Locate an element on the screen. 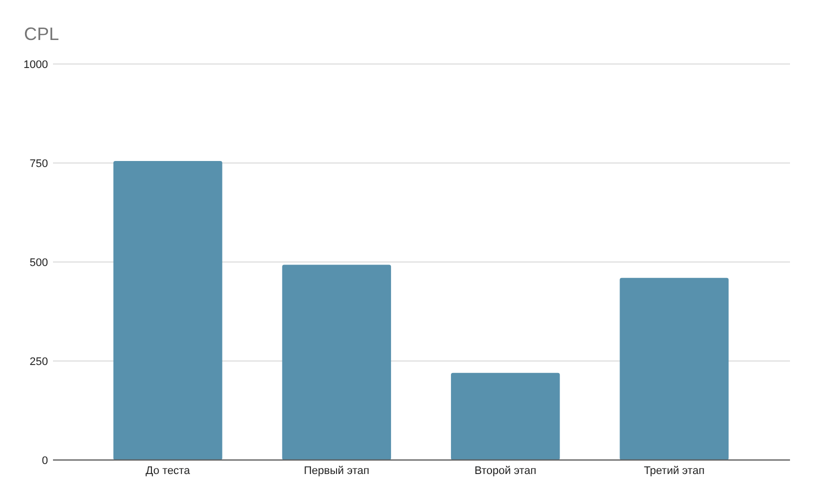 This screenshot has height=501, width=814. y-tick-label: 250 is located at coordinates (39, 362).